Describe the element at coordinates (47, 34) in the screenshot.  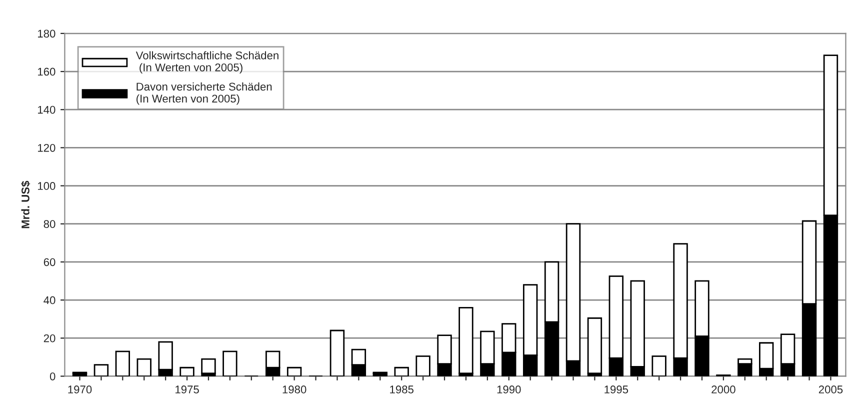
I see `y-tick-label: 180` at that location.